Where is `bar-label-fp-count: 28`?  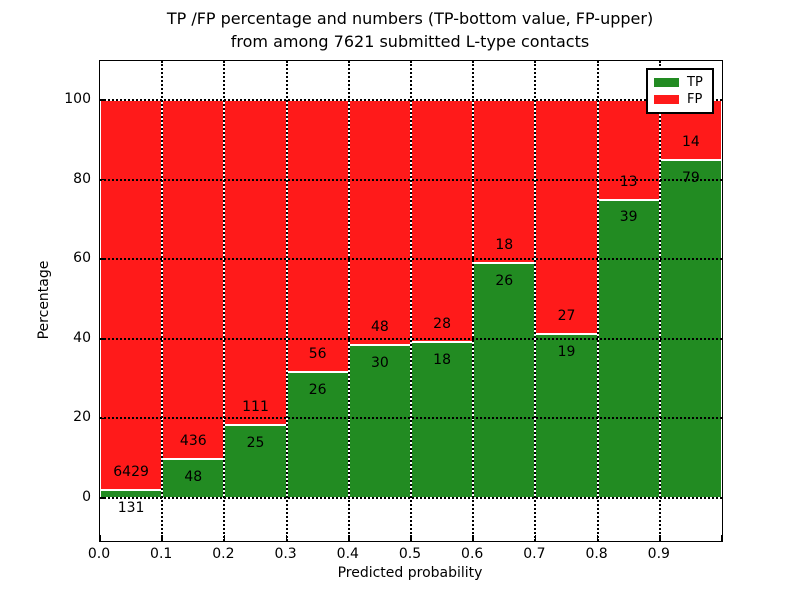 bar-label-fp-count: 28 is located at coordinates (442, 324).